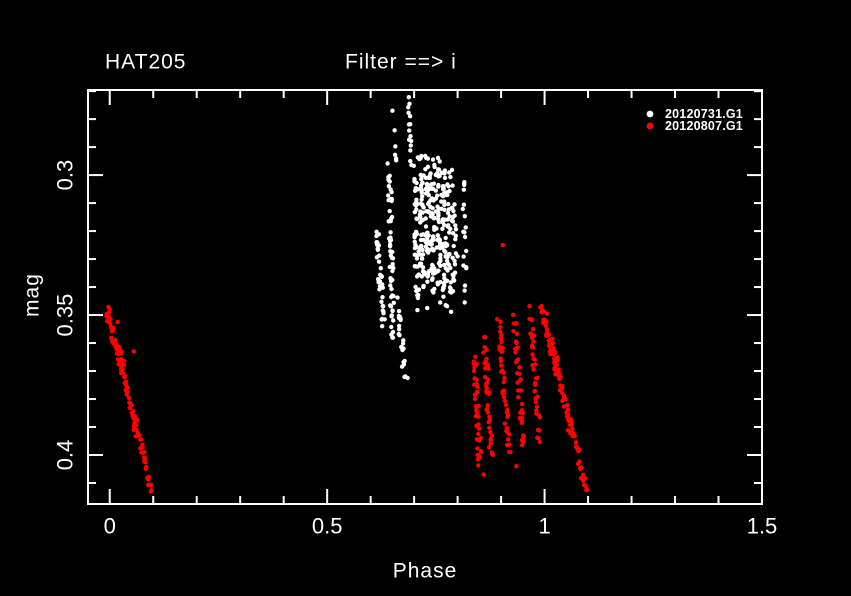  I want to click on x-tick-label: 1, so click(544, 526).